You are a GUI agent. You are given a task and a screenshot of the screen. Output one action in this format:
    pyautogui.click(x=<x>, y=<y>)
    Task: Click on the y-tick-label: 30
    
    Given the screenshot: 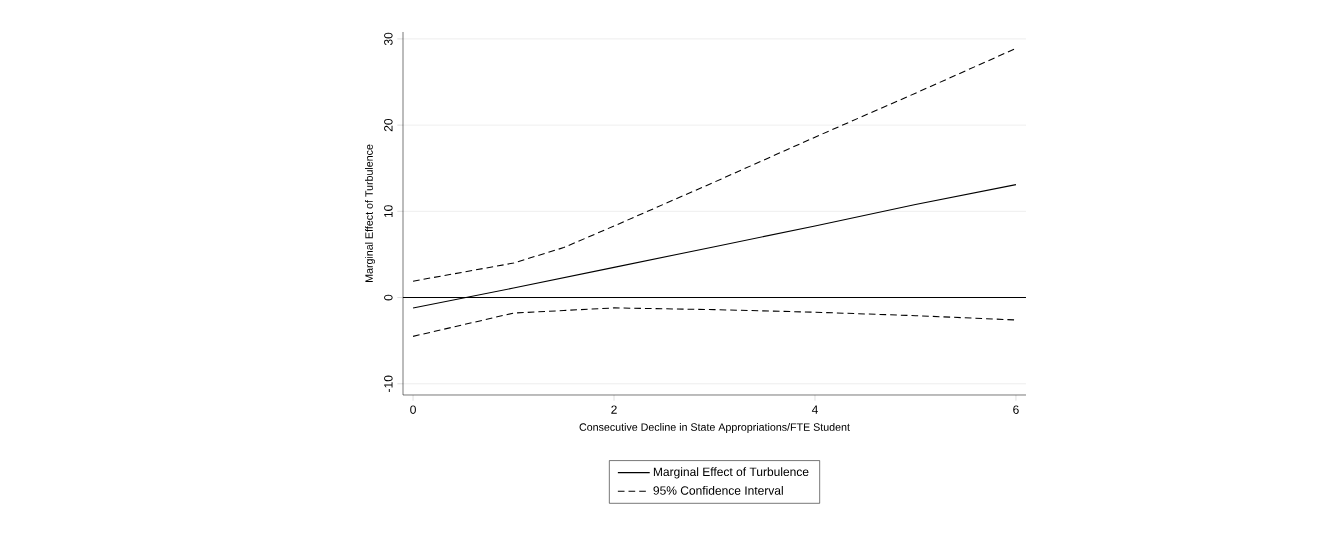 What is the action you would take?
    pyautogui.click(x=388, y=39)
    